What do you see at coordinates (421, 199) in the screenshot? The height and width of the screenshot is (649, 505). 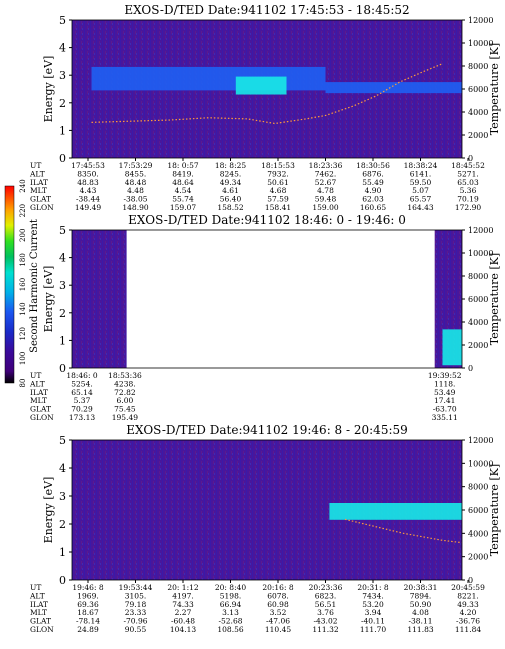 I see `table-cell: 65.57` at bounding box center [421, 199].